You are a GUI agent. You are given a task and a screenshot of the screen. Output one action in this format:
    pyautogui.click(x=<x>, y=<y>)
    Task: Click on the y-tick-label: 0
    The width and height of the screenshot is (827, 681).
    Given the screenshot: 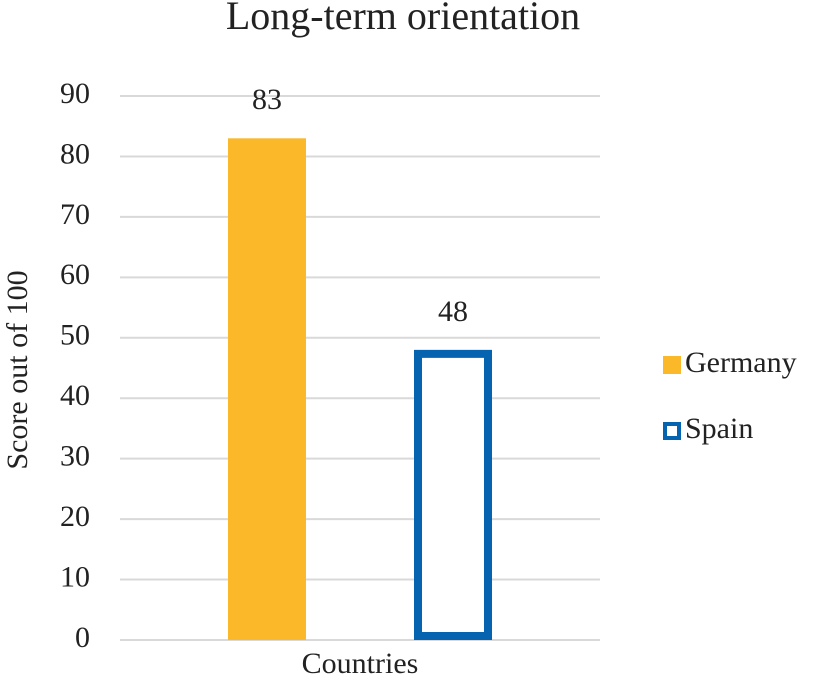 What is the action you would take?
    pyautogui.click(x=82, y=637)
    